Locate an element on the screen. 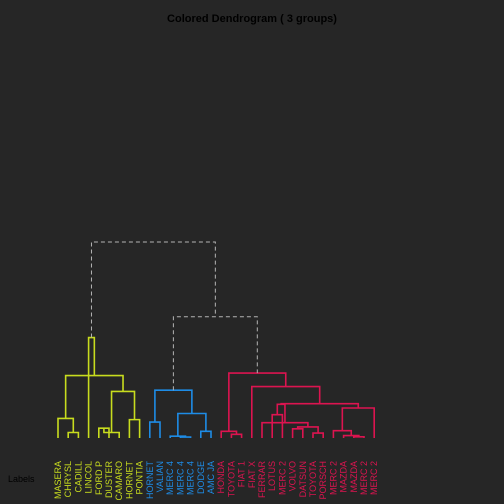 The width and height of the screenshot is (504, 504). leaf-label-20: FERRAR is located at coordinates (262, 480).